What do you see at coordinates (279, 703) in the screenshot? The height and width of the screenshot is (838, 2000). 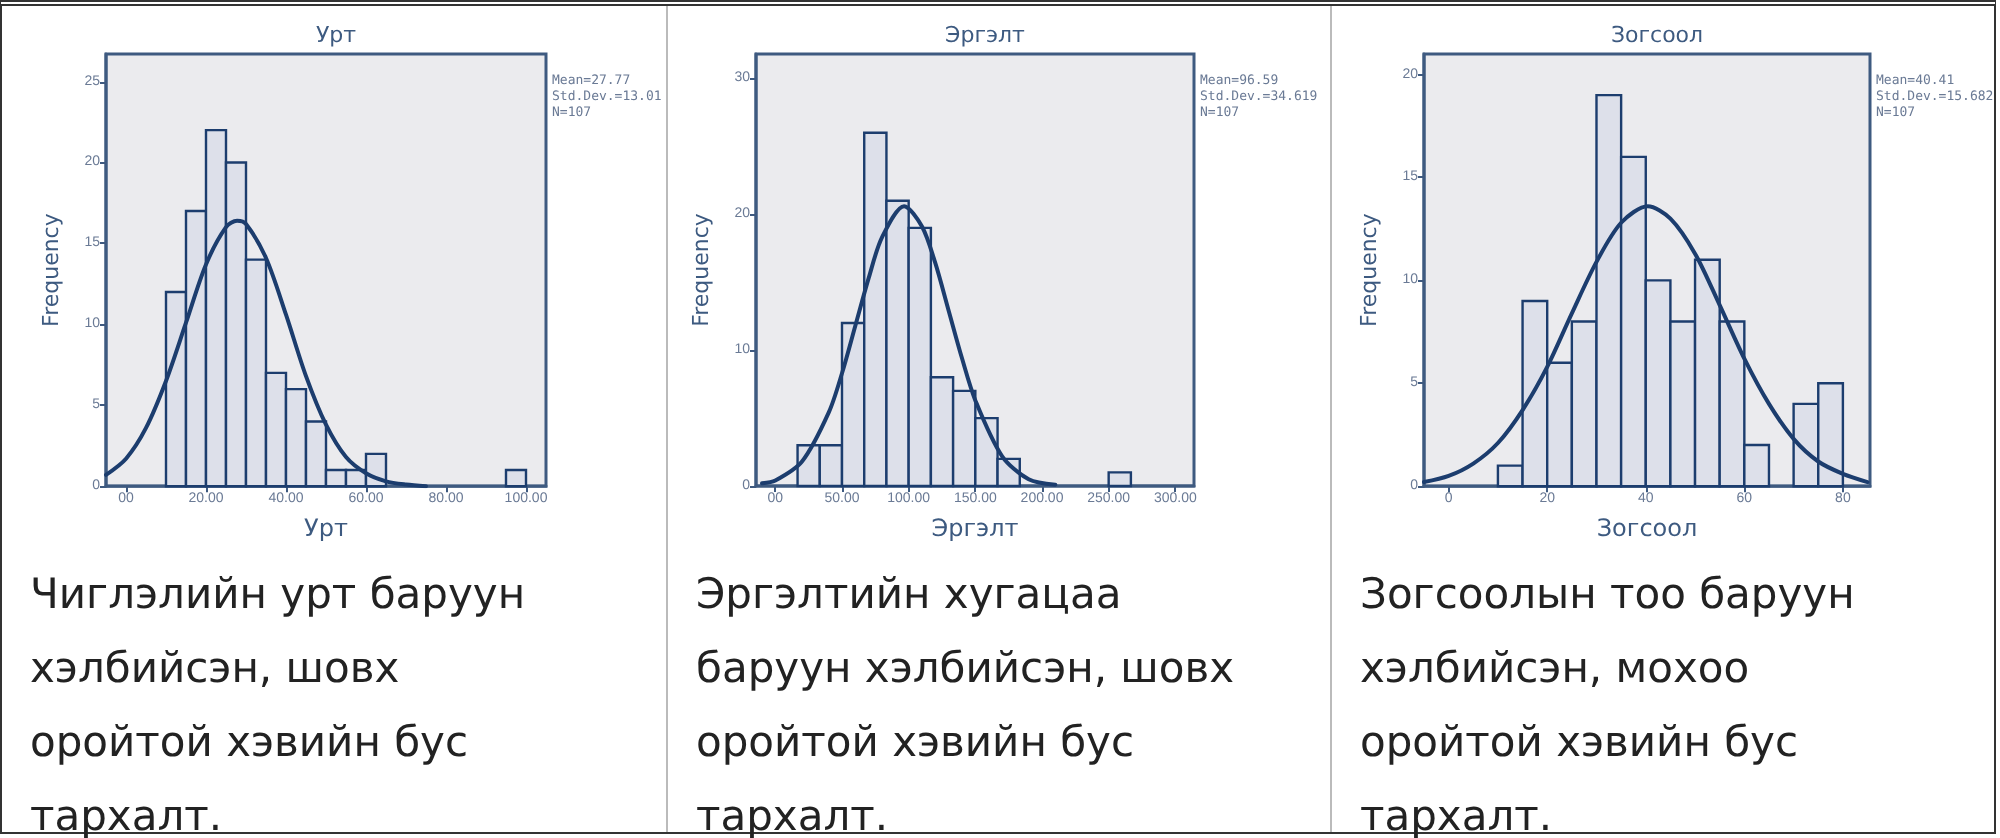 I see `text: Чиглэлийн урт баруун хэлбийсэн, шовх оройтой хэвийн бус тархалт.` at bounding box center [279, 703].